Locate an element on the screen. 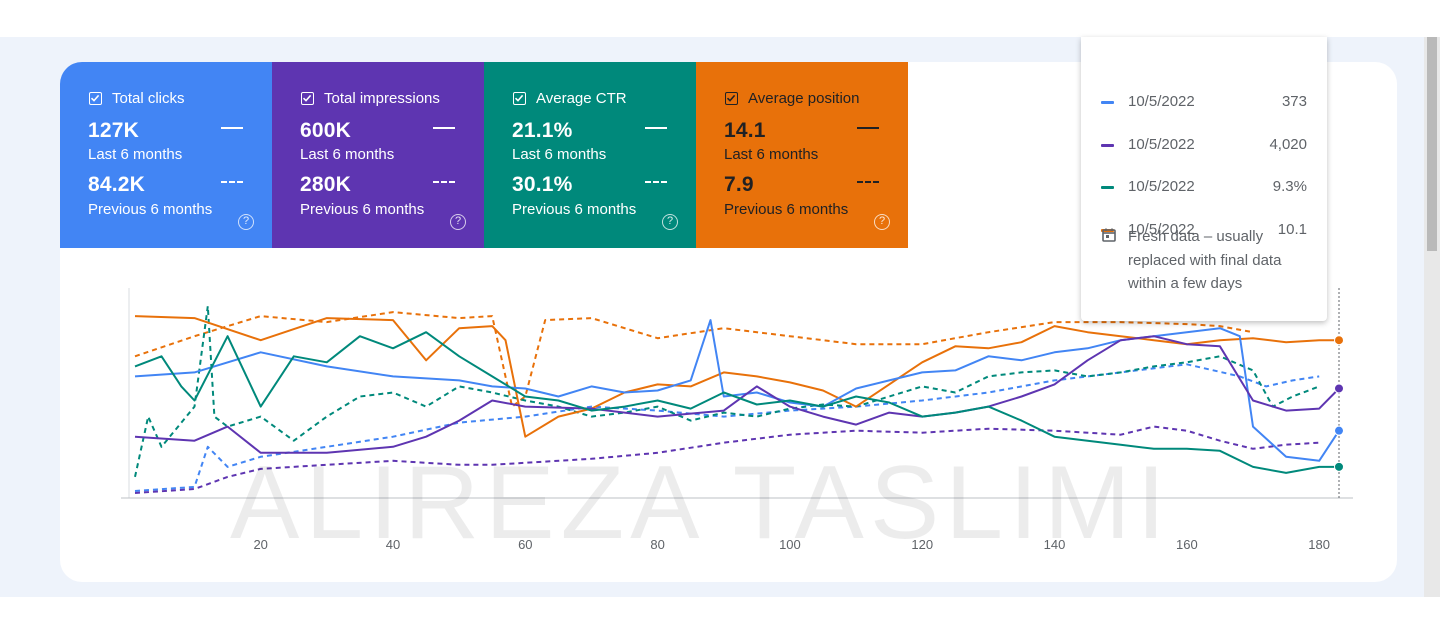  metric-title: Average position is located at coordinates (804, 98).